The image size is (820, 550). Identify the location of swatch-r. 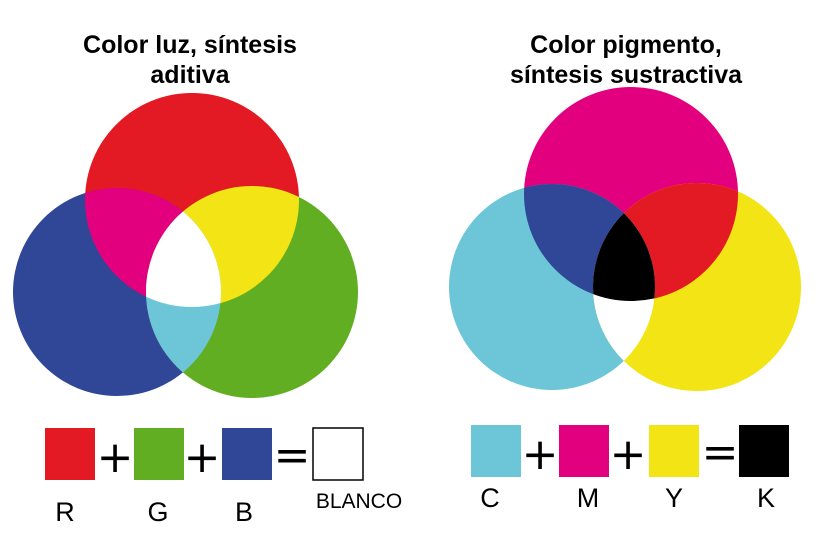
(70, 454).